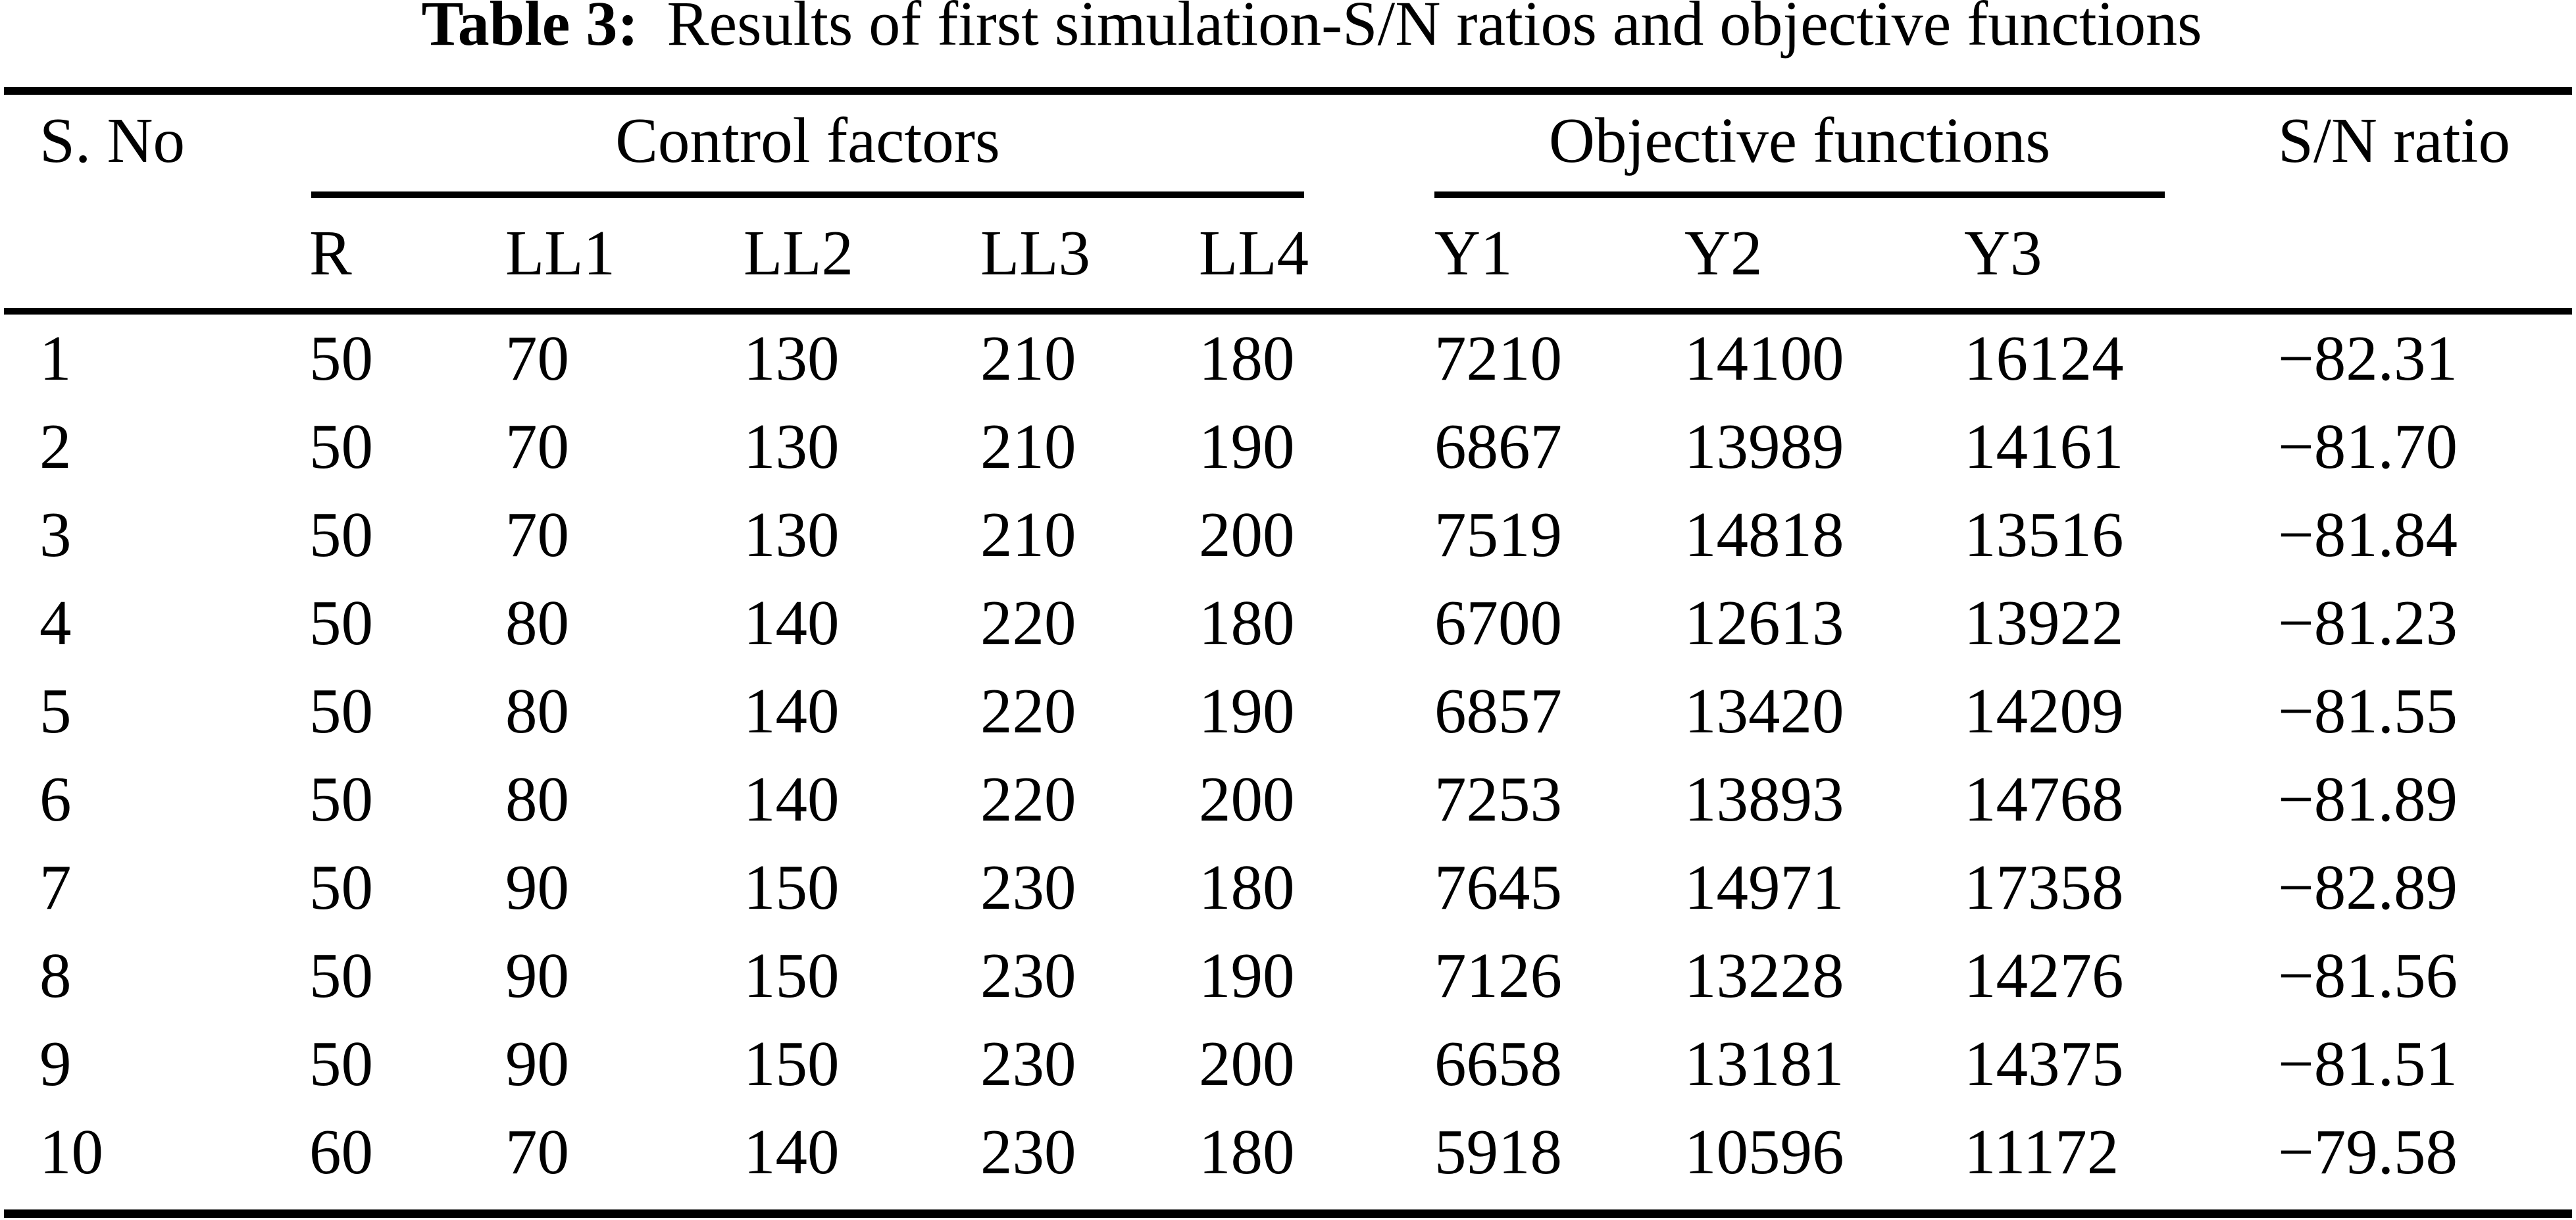 The image size is (2576, 1220). Describe the element at coordinates (2041, 1152) in the screenshot. I see `cell-y3: 11172` at that location.